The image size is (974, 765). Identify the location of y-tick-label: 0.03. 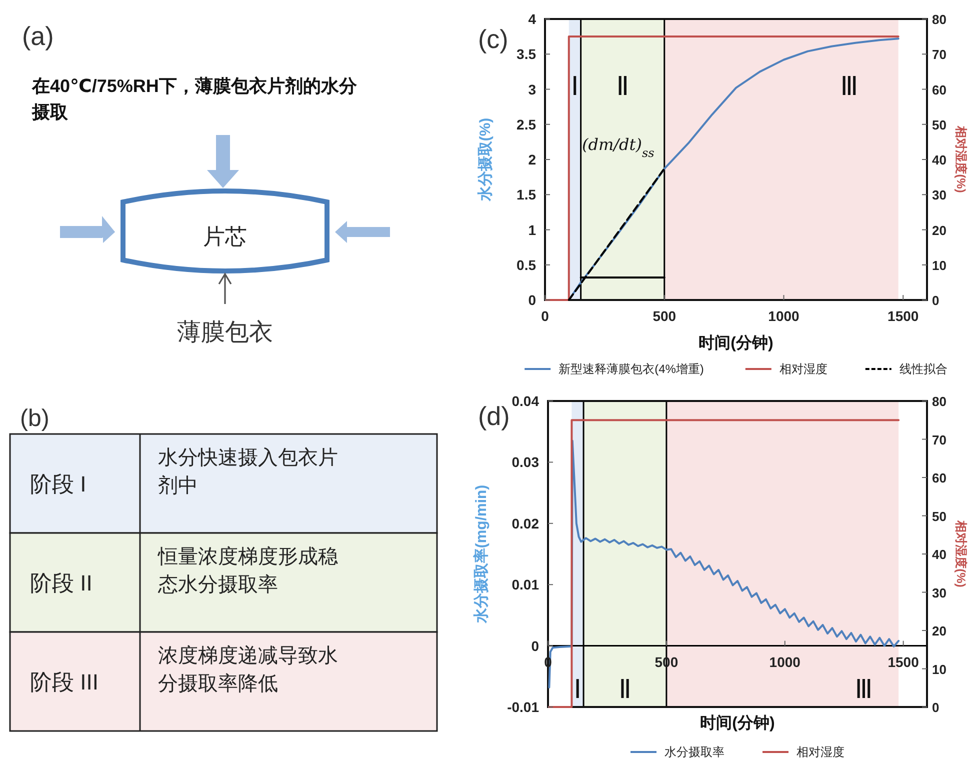
(526, 462).